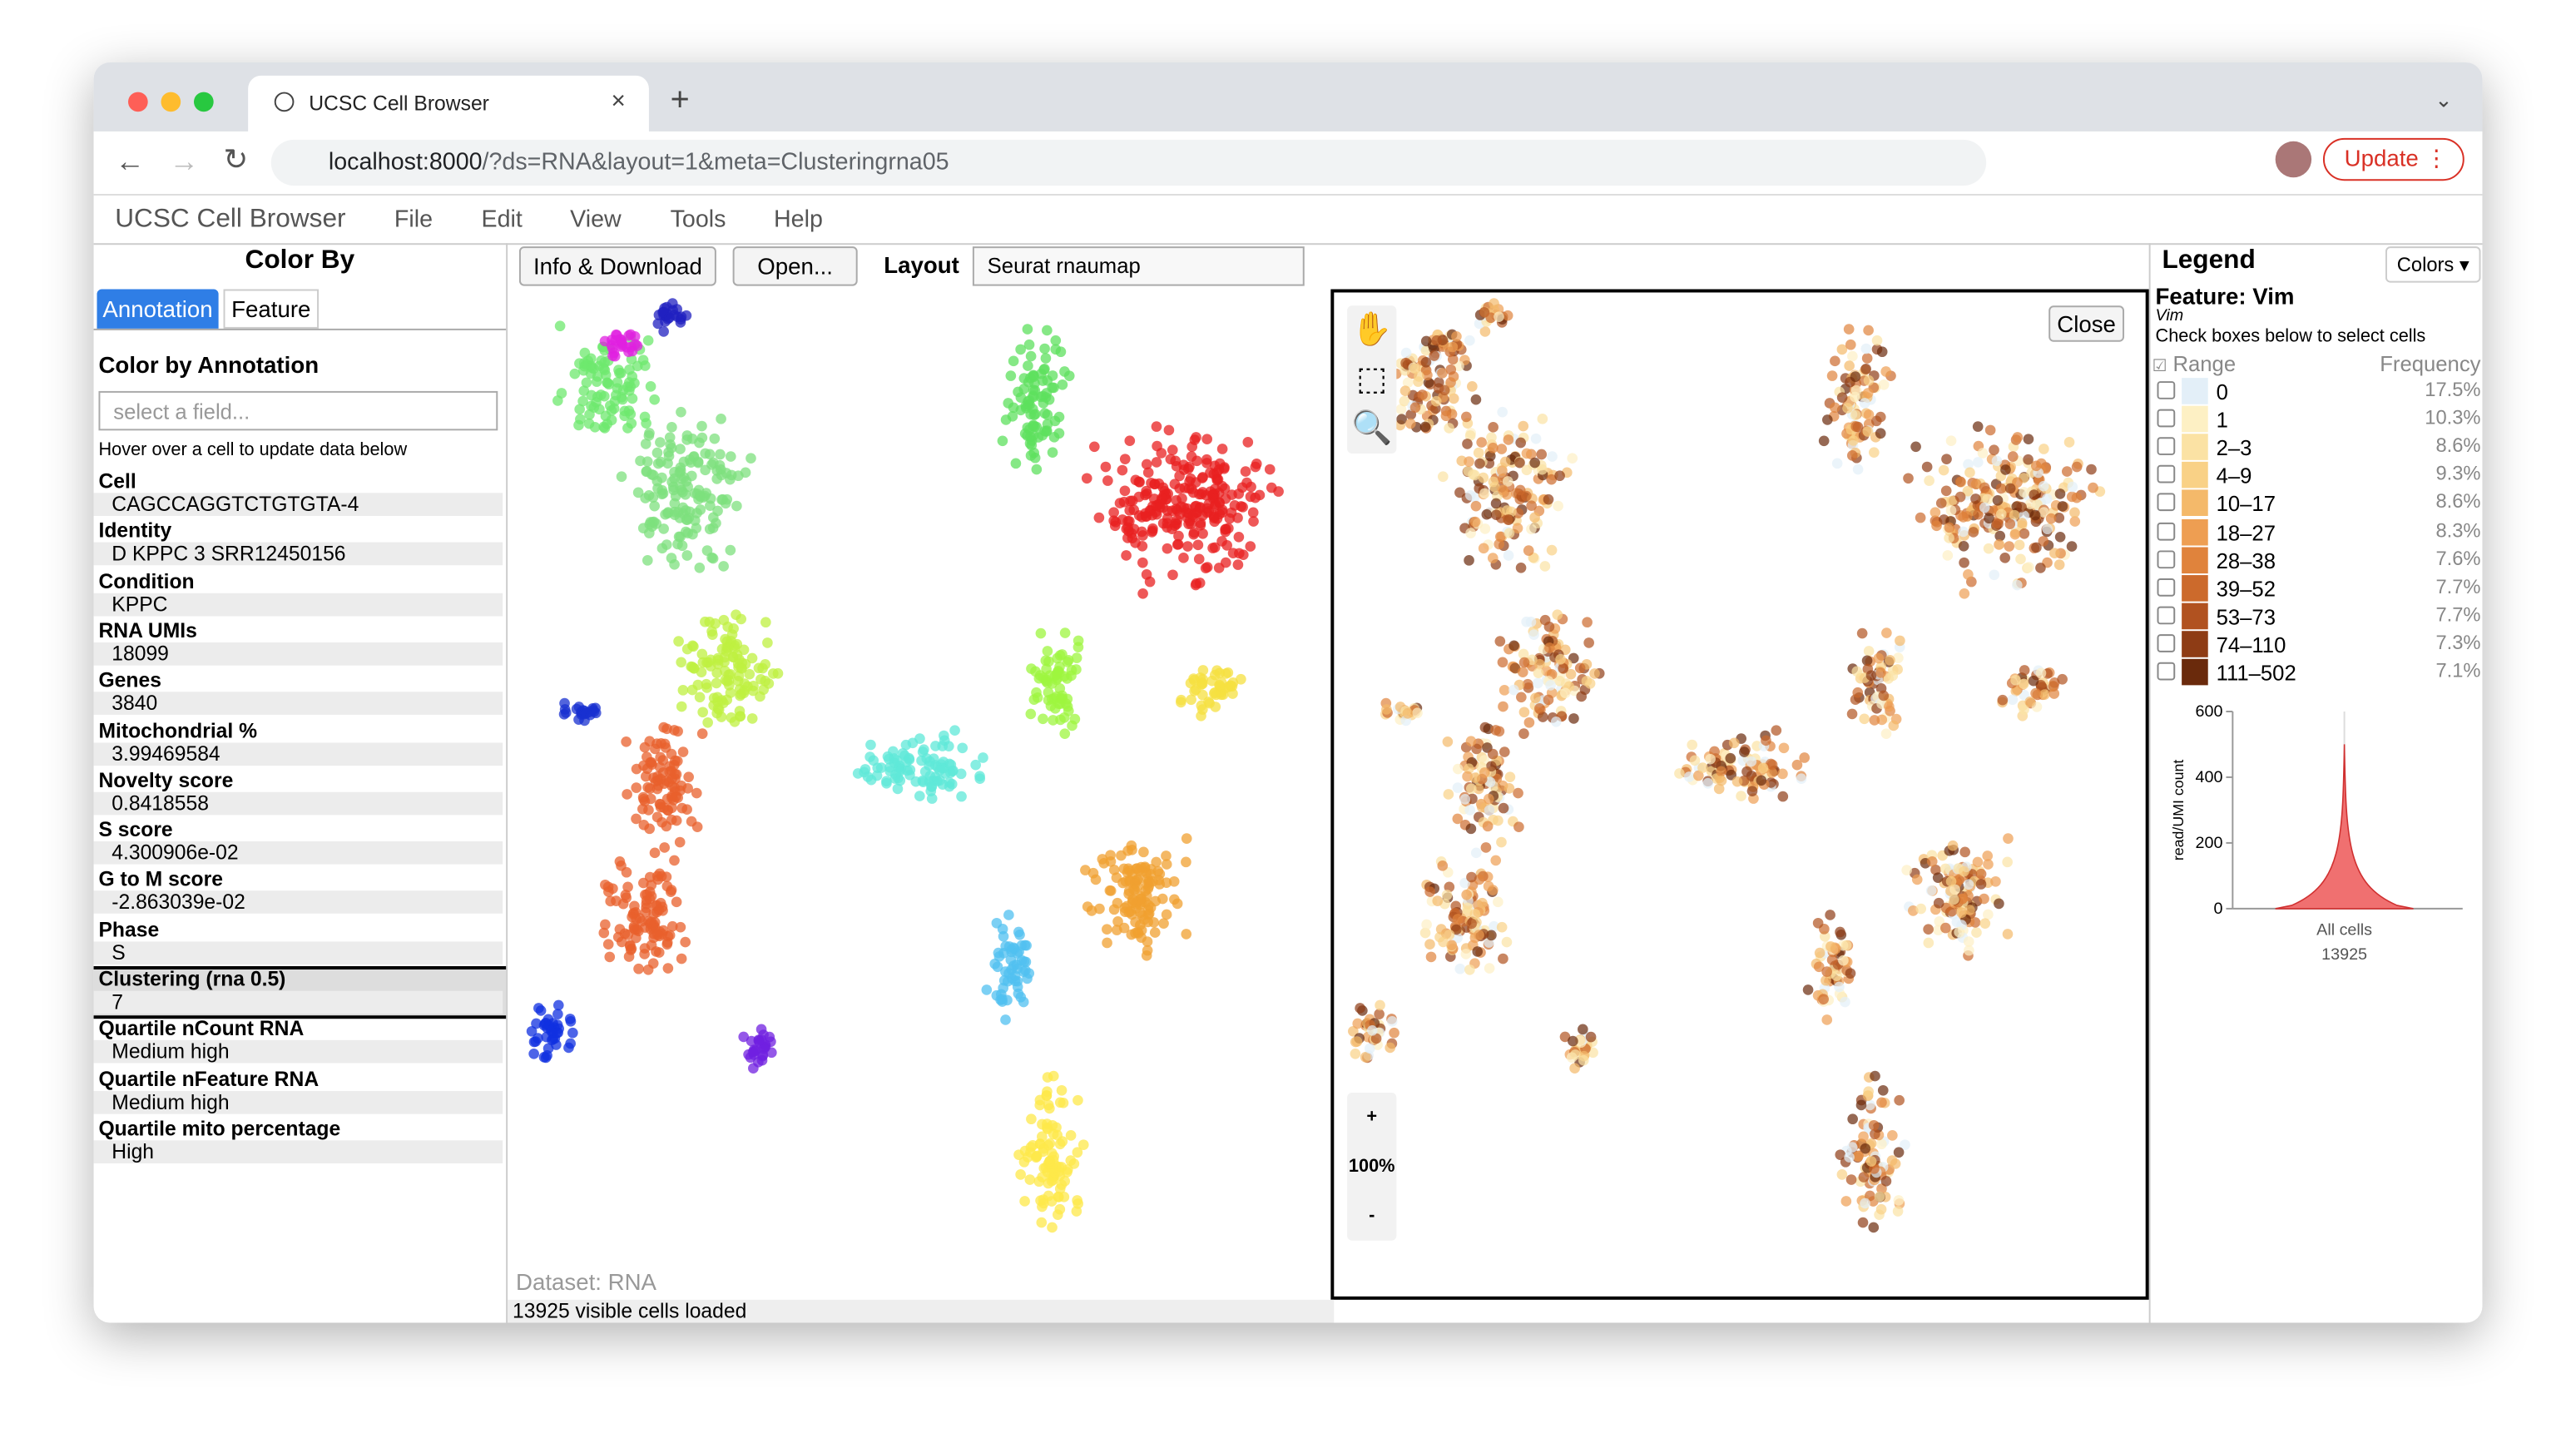  What do you see at coordinates (698, 220) in the screenshot?
I see `menu-item: Tools` at bounding box center [698, 220].